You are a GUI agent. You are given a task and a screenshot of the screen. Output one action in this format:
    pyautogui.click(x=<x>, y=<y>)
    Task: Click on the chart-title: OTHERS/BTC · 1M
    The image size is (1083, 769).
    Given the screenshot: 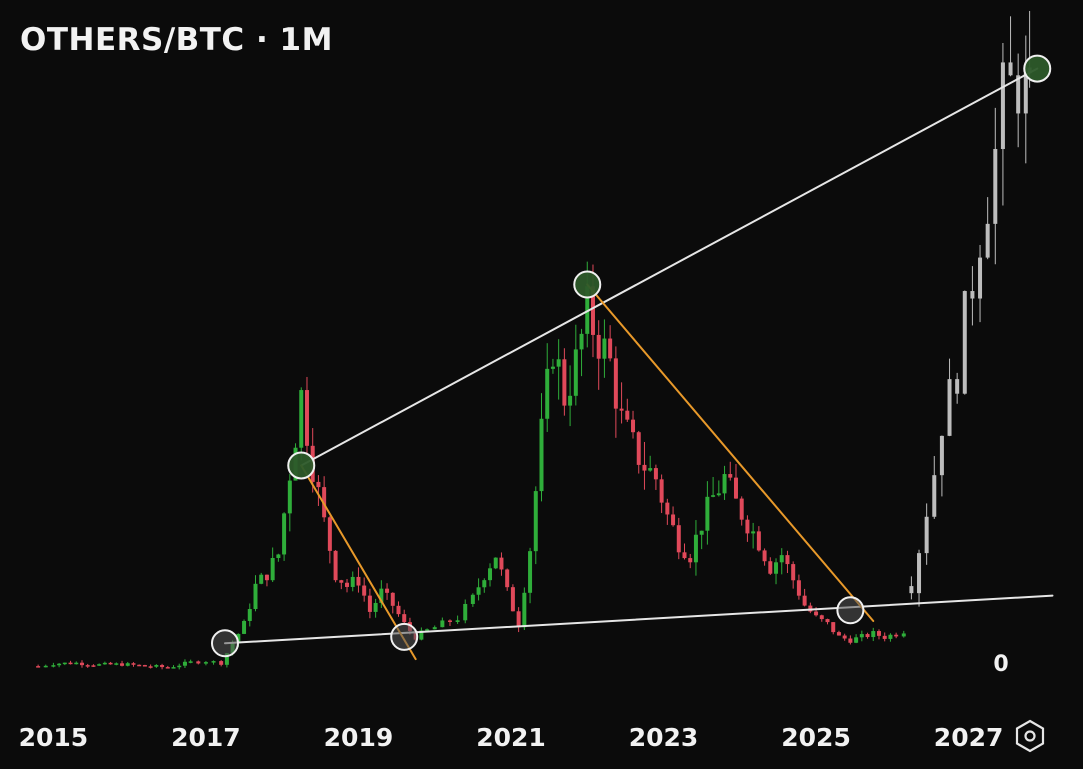 What is the action you would take?
    pyautogui.click(x=176, y=40)
    